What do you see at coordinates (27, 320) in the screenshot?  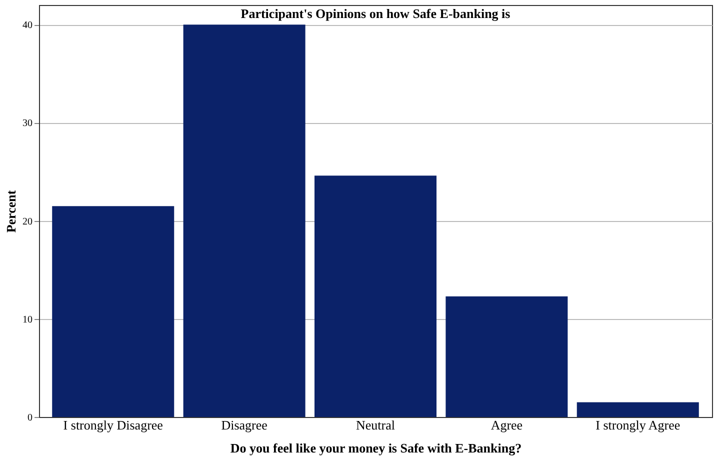 I see `y-tick-label: 10` at bounding box center [27, 320].